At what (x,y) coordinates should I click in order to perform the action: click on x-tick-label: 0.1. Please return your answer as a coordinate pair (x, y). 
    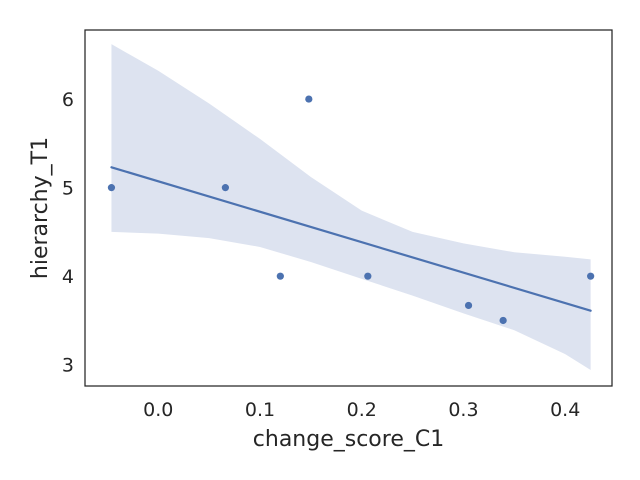
    Looking at the image, I should click on (260, 410).